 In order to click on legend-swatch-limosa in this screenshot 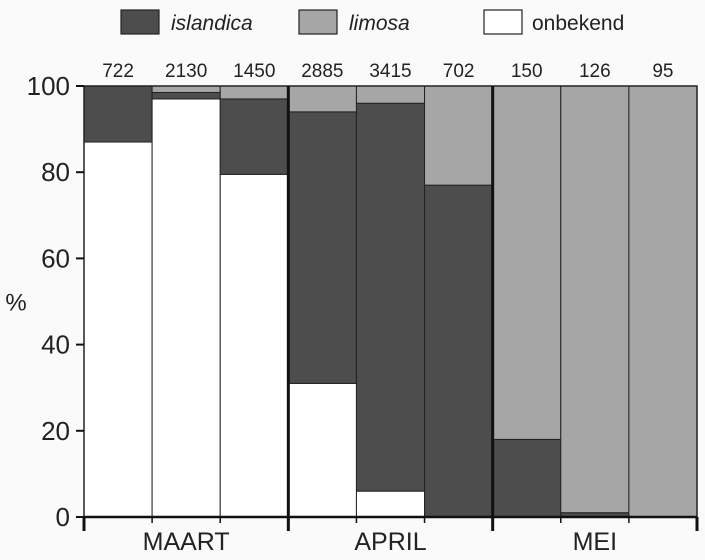, I will do `click(318, 22)`.